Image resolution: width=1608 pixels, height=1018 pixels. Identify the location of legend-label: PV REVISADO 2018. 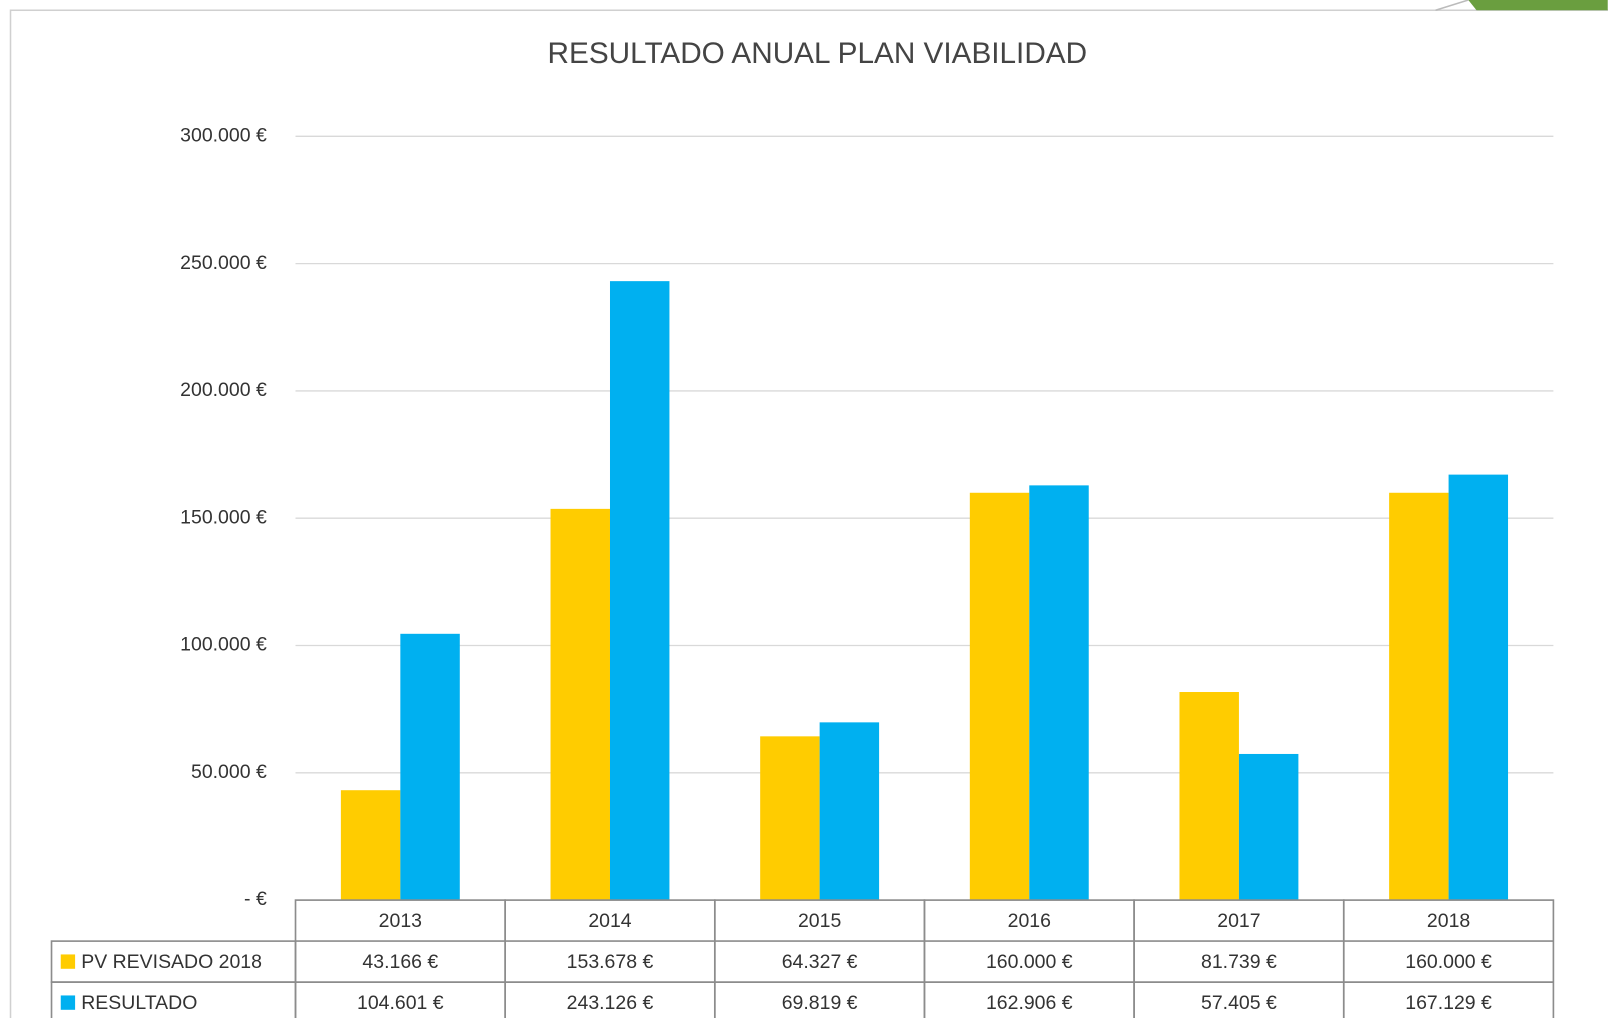
(171, 962).